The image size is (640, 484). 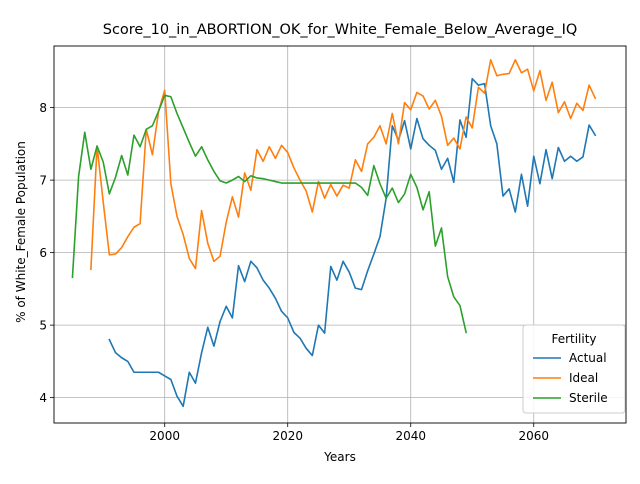 I want to click on y-tick-label: 5, so click(x=43, y=326).